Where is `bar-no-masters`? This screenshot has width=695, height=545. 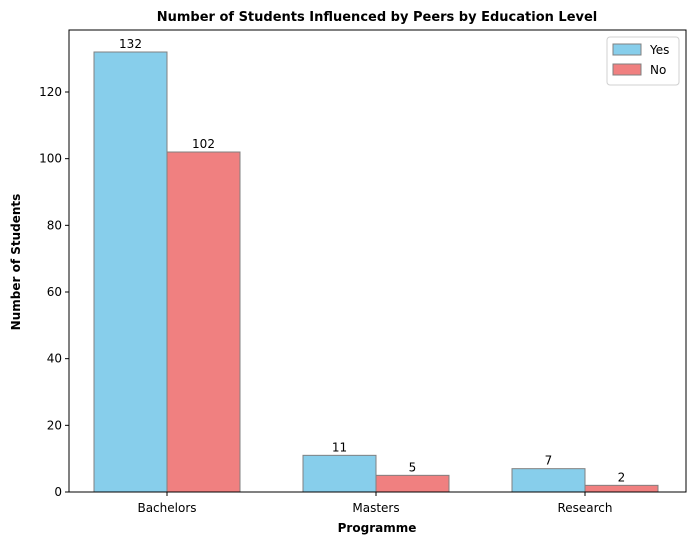
bar-no-masters is located at coordinates (412, 483).